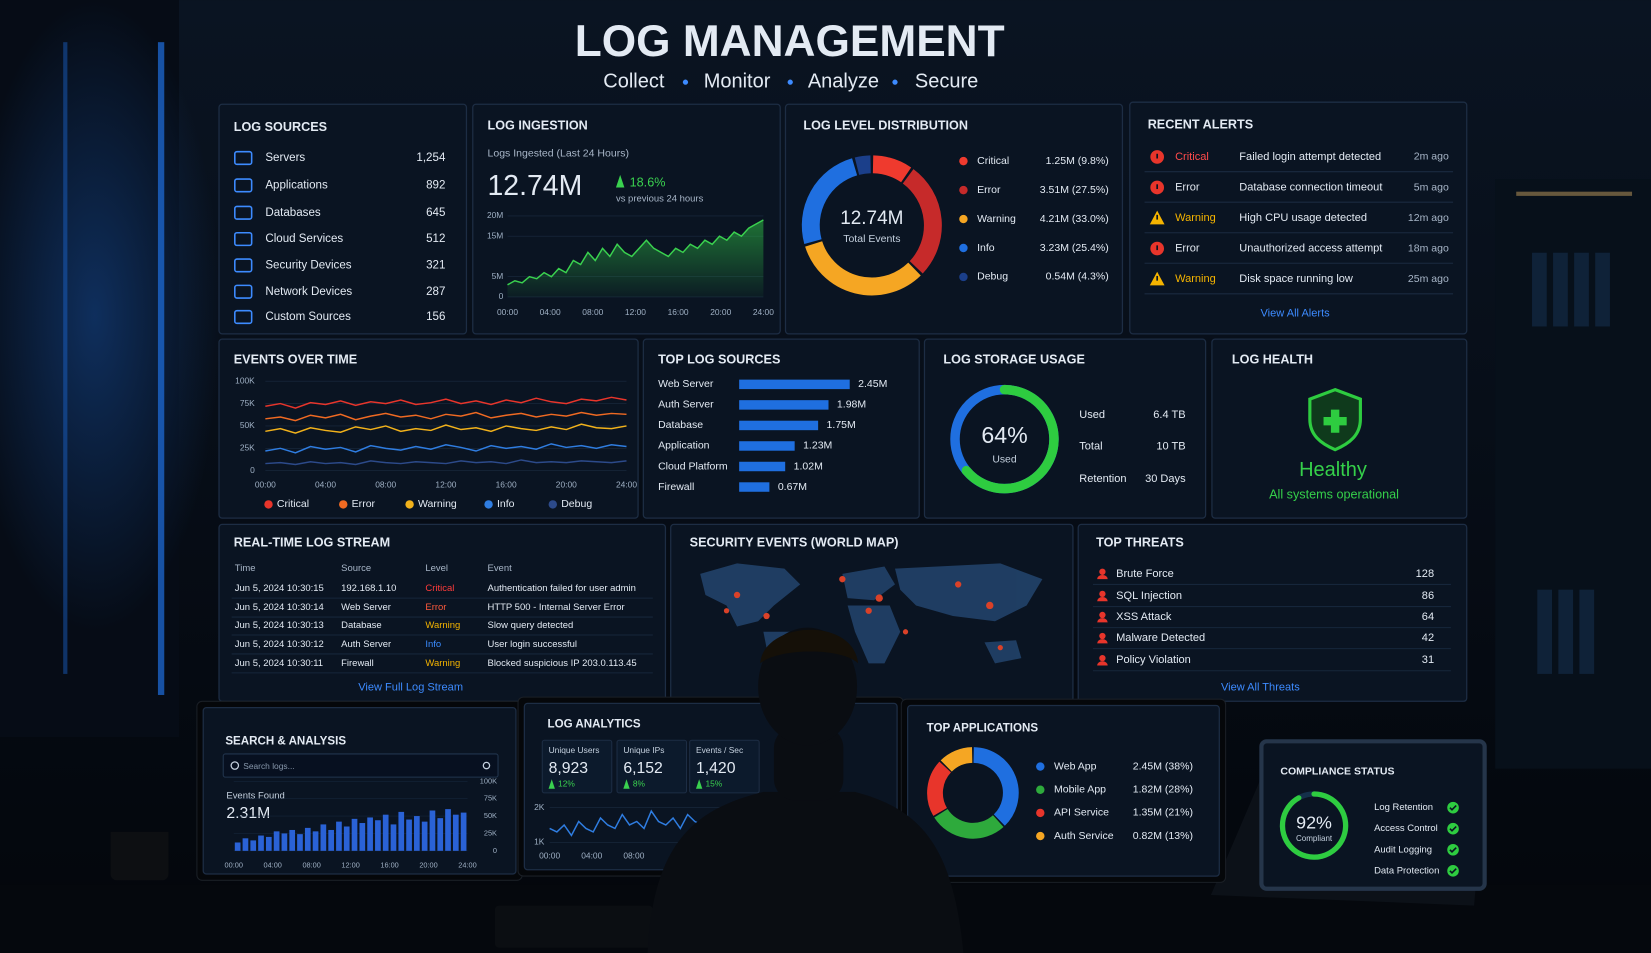 The image size is (1651, 953). Describe the element at coordinates (243, 317) in the screenshot. I see `source-icon` at that location.